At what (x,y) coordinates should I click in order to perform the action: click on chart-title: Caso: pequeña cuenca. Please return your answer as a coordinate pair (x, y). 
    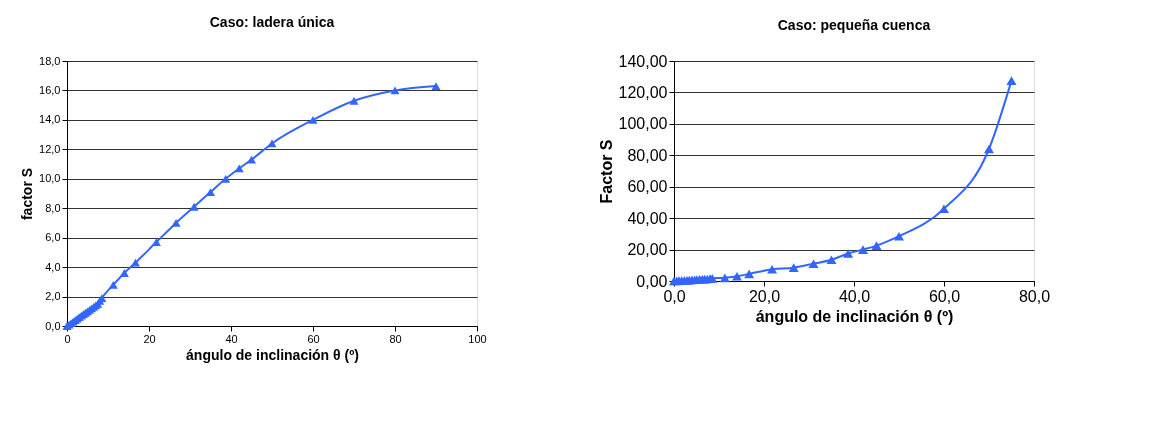
    Looking at the image, I should click on (854, 25).